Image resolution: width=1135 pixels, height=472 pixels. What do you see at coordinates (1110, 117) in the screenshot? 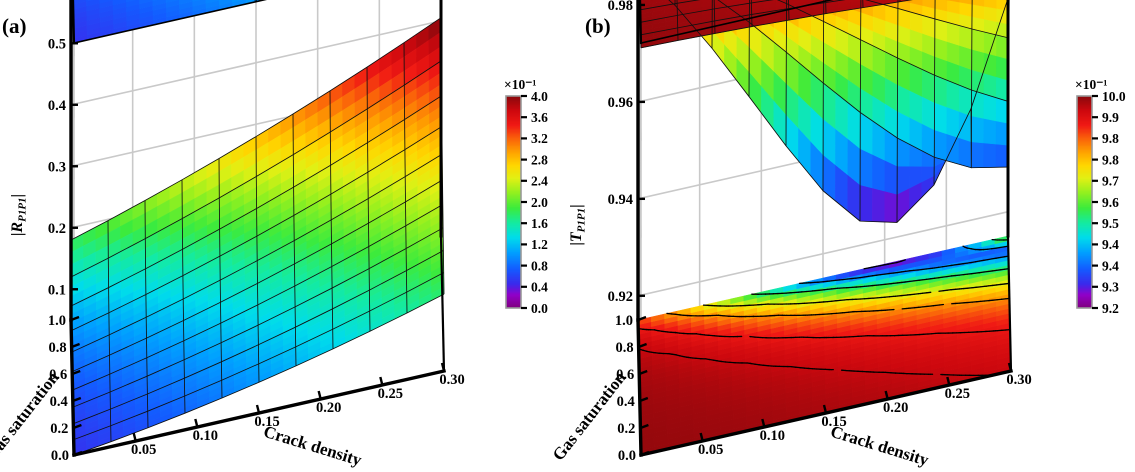
I see `colorbar-tick-1: 9.9` at bounding box center [1110, 117].